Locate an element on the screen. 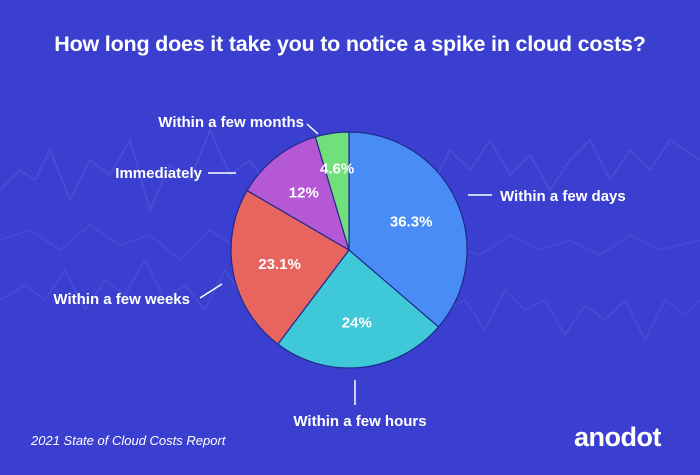 The height and width of the screenshot is (475, 700). anodot-logo: anodot is located at coordinates (617, 437).